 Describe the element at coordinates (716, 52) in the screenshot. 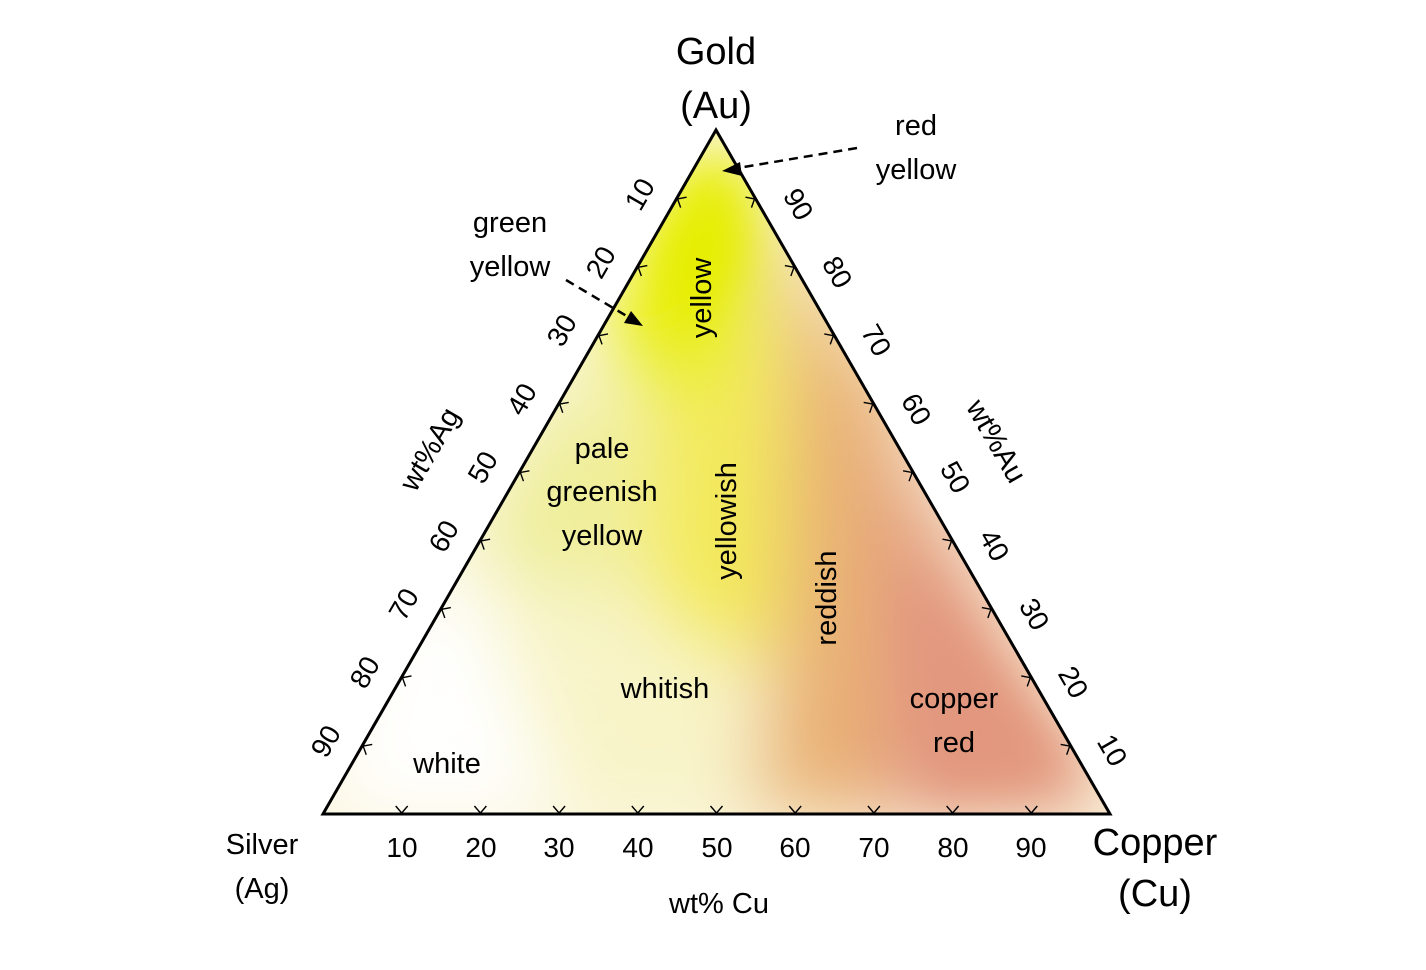

I see `gold-title: Gold` at that location.